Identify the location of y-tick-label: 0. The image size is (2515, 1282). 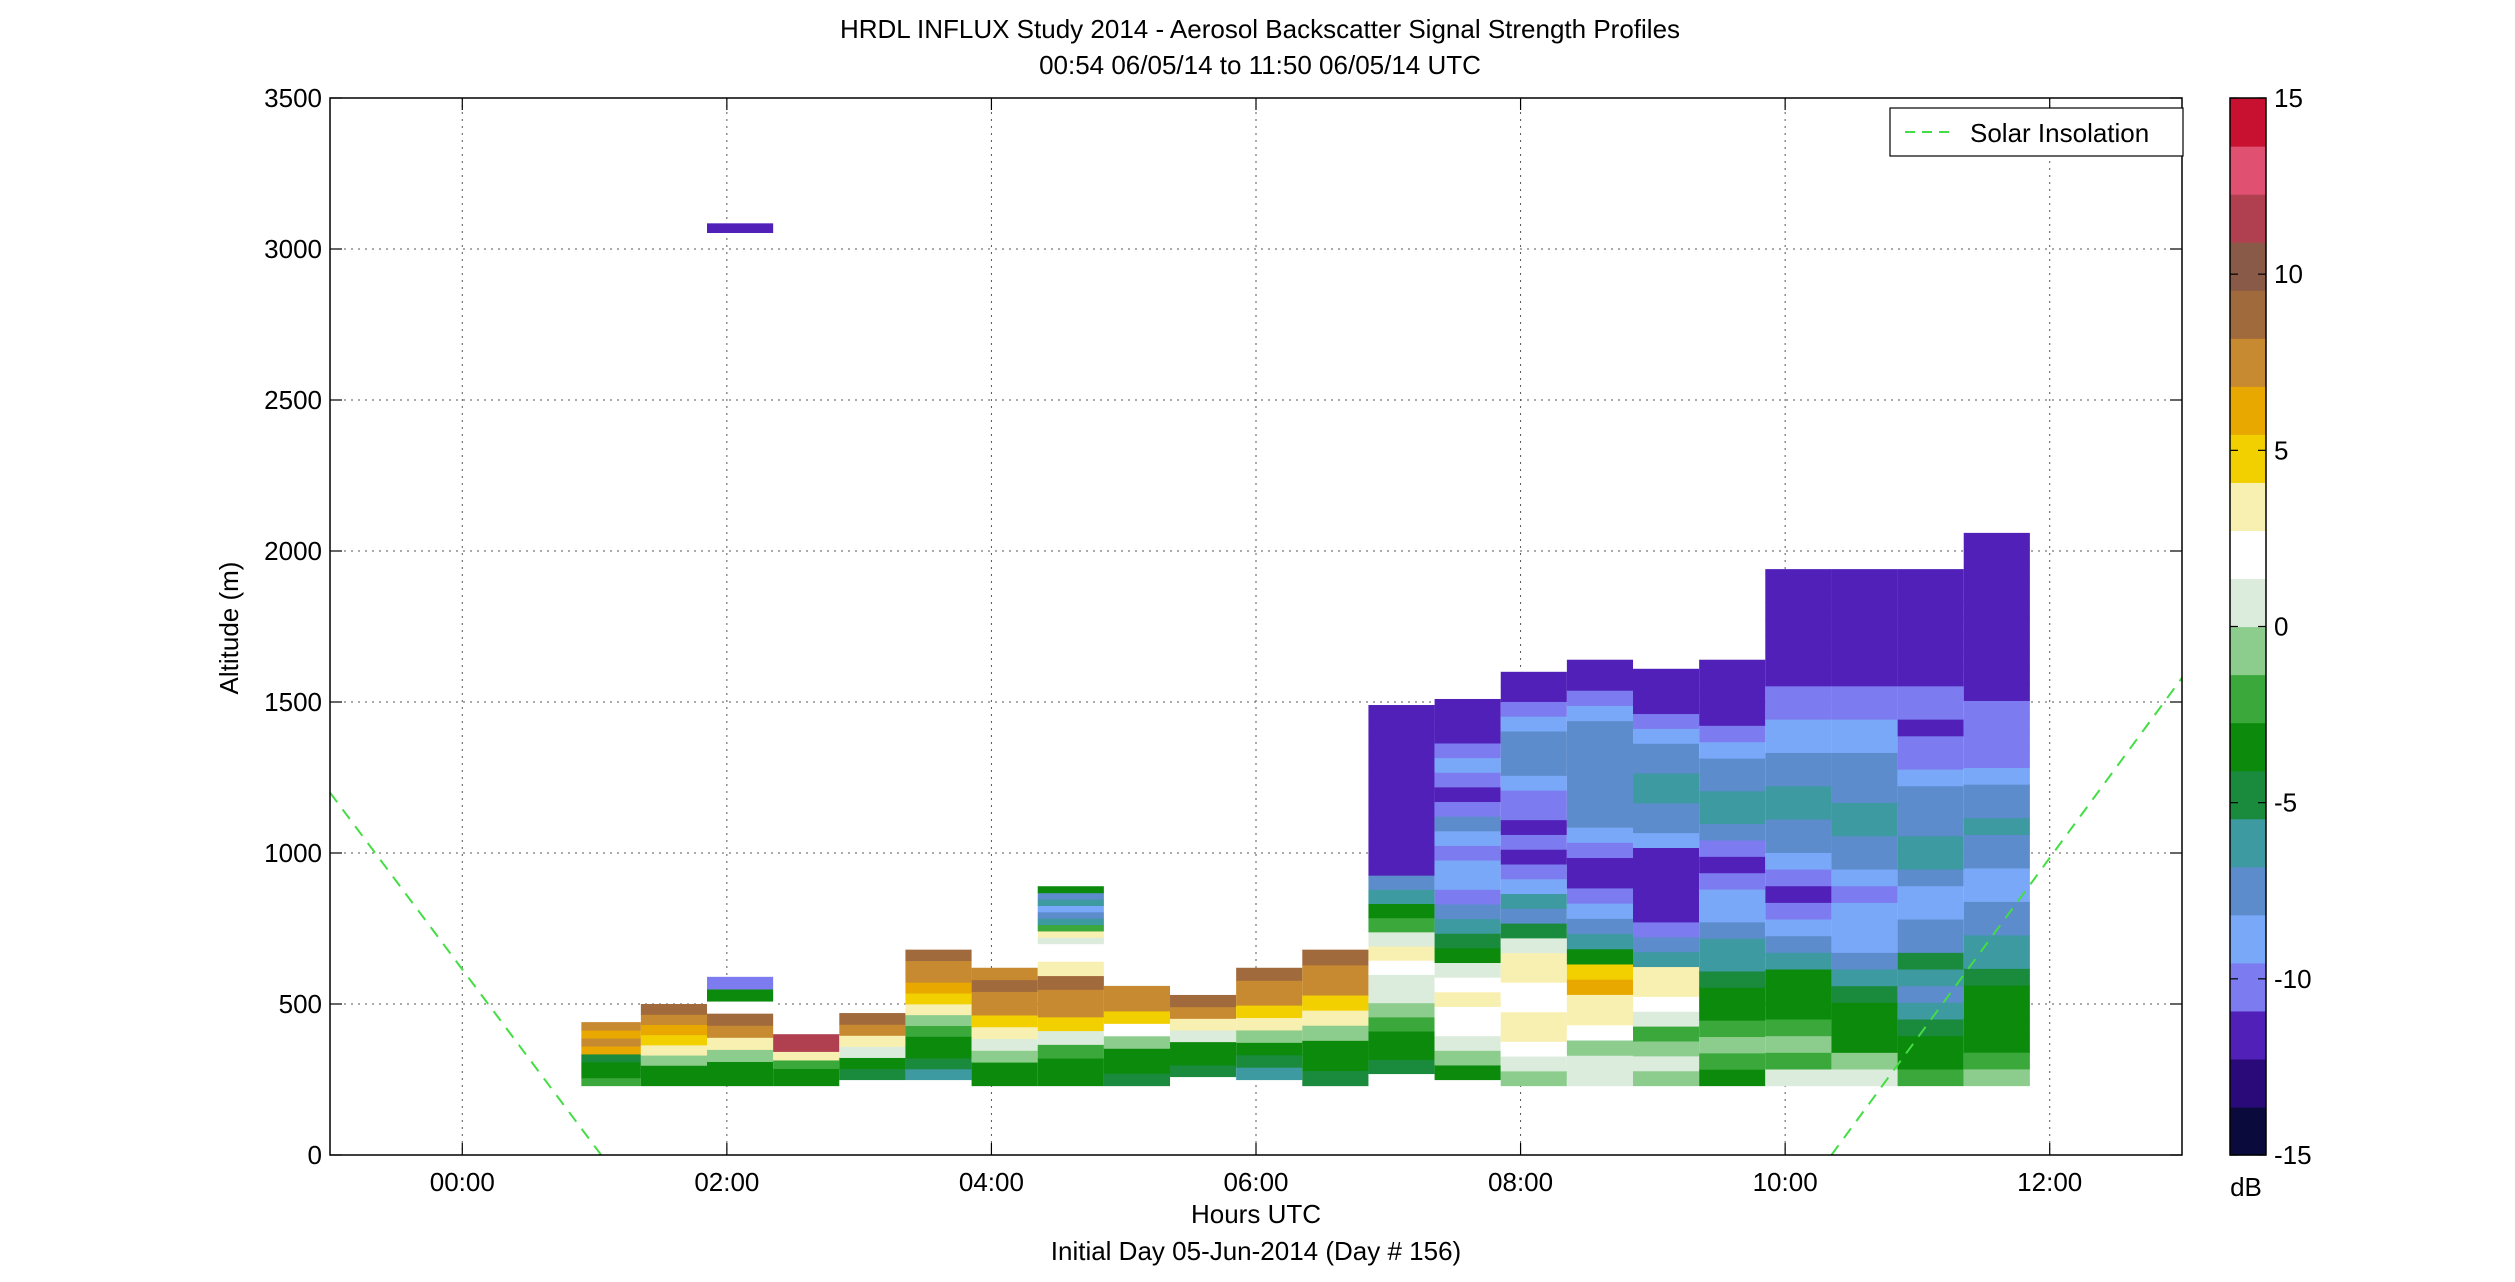
(315, 1155).